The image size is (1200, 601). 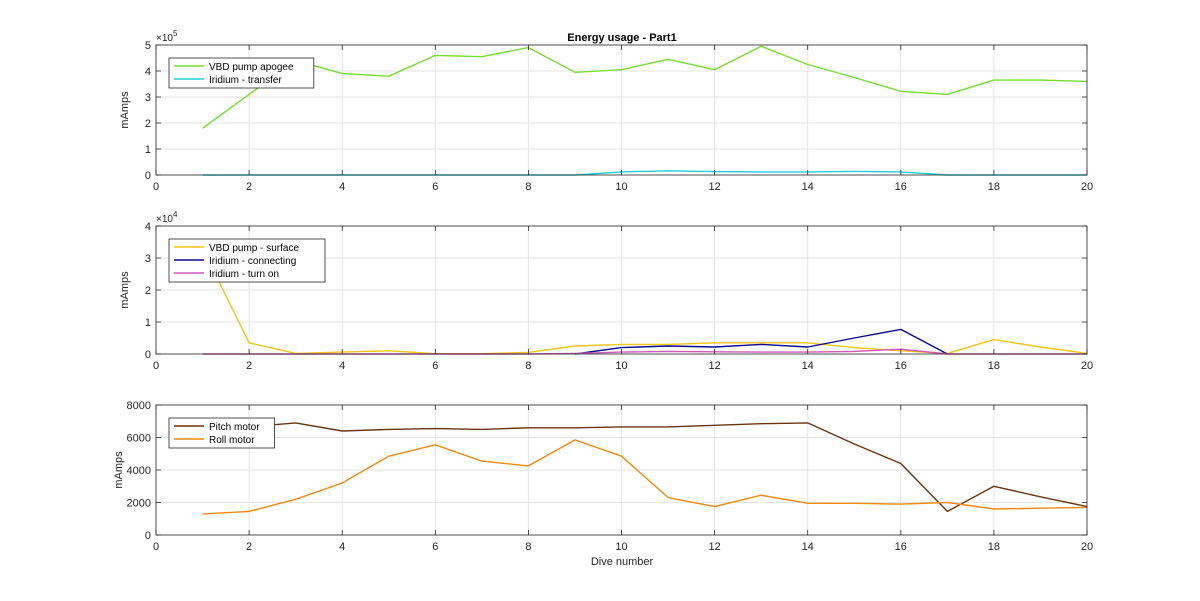 I want to click on x-axis-label: Dive number, so click(x=622, y=562).